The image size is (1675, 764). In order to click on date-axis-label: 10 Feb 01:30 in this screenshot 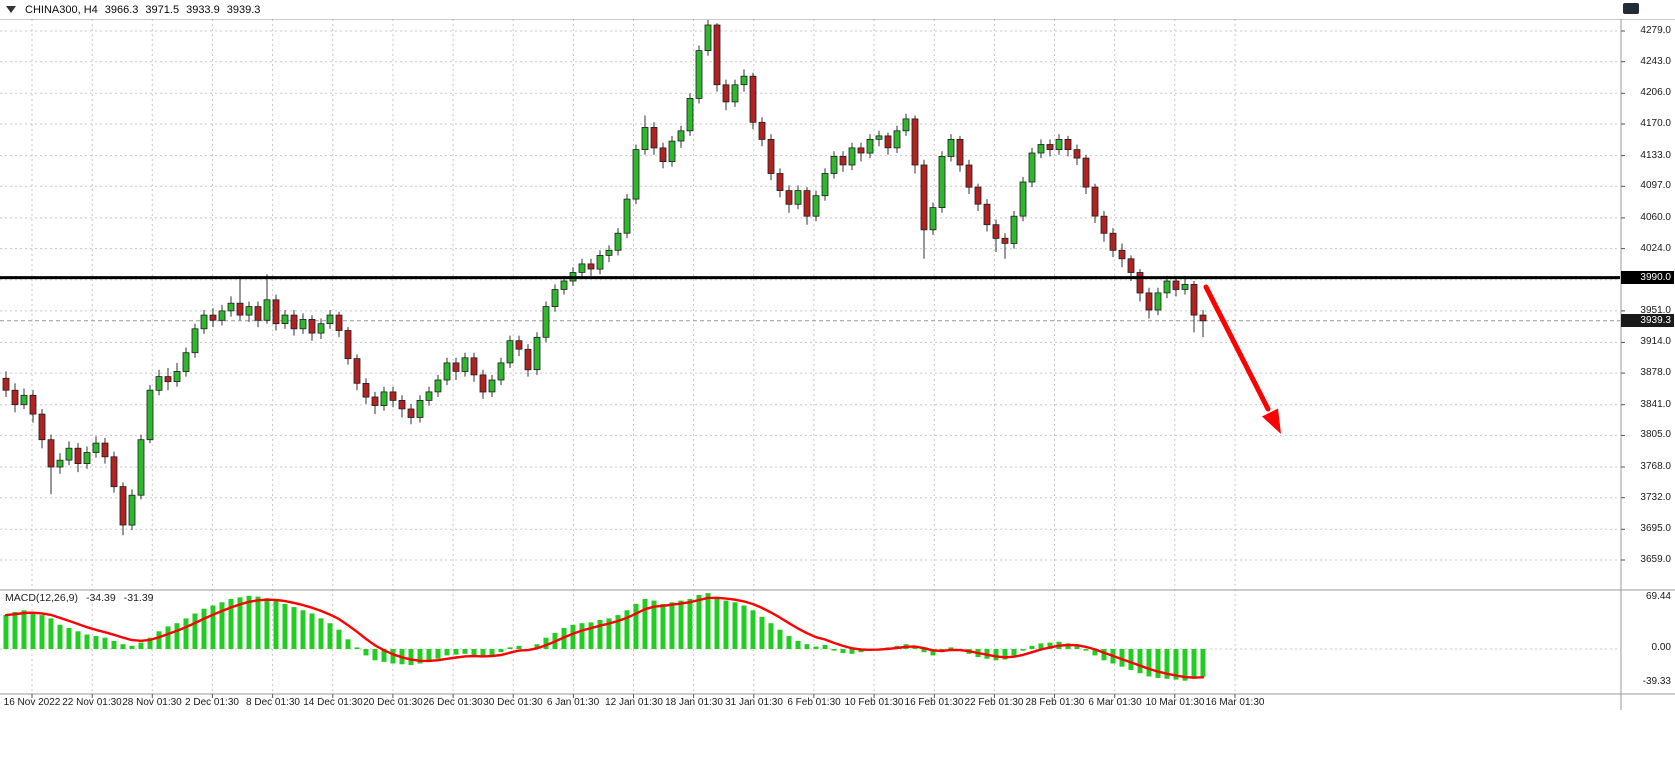, I will do `click(874, 702)`.